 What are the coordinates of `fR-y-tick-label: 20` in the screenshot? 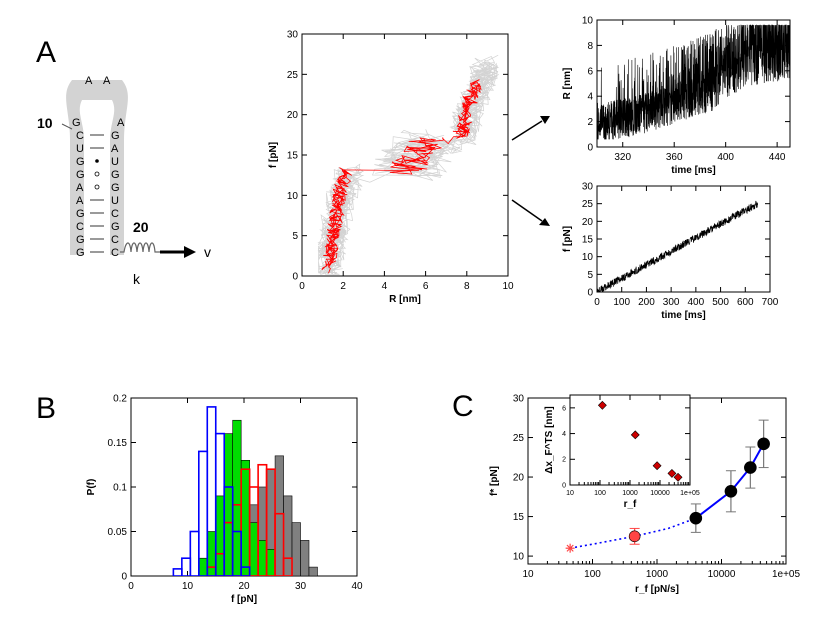 It's located at (293, 115).